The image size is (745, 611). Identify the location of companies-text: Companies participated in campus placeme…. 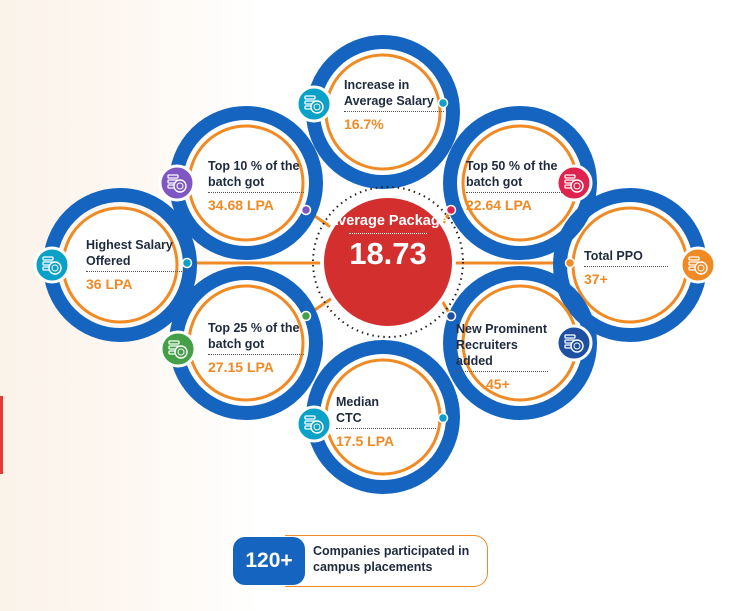
(391, 559).